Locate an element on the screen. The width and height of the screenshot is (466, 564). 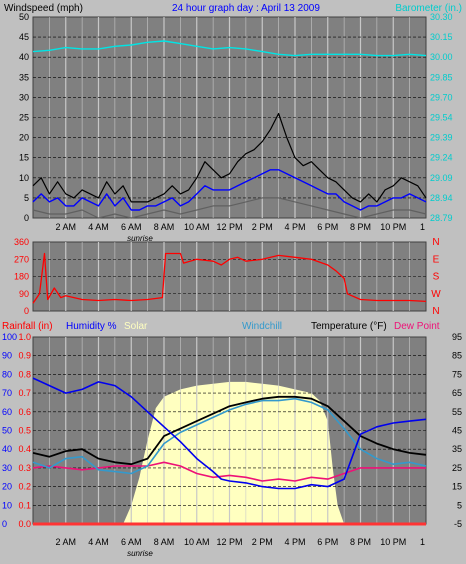
x-tick-label: 12 PM is located at coordinates (229, 542).